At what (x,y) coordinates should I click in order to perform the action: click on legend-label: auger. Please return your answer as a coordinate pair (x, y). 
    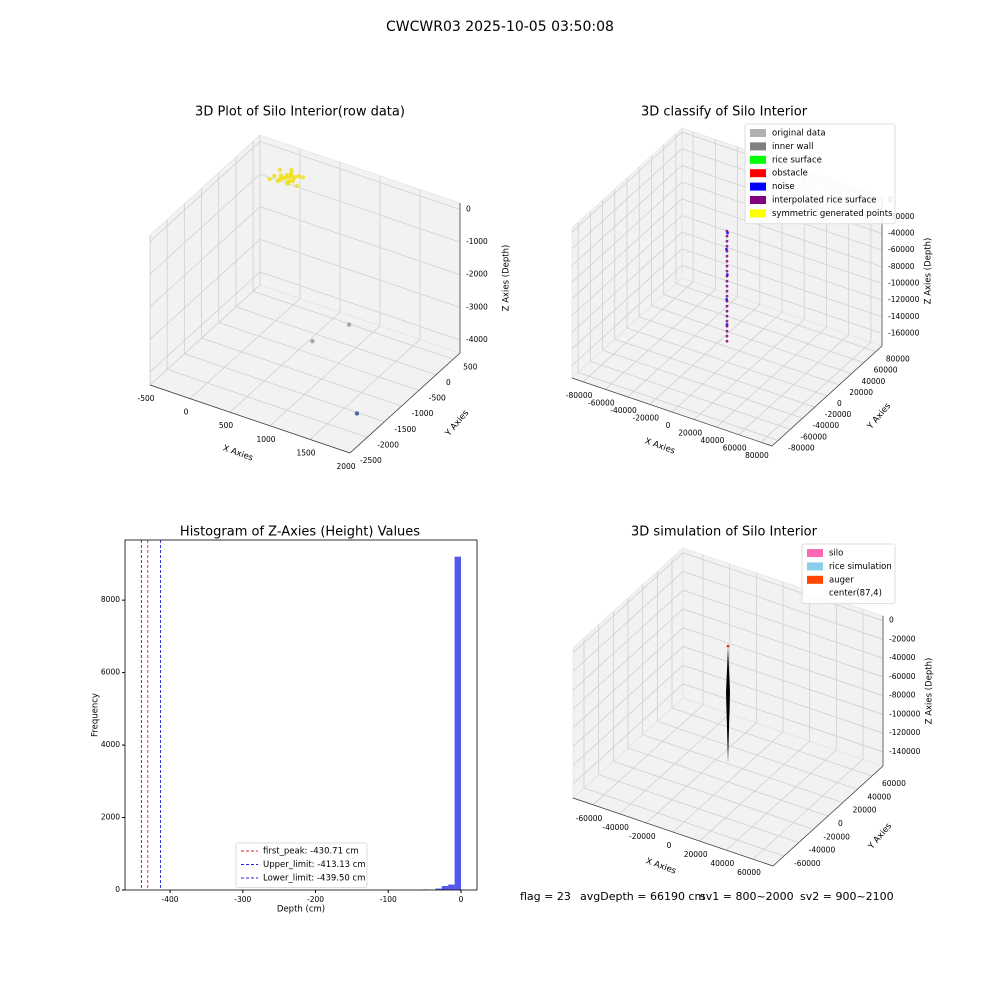
    Looking at the image, I should click on (841, 580).